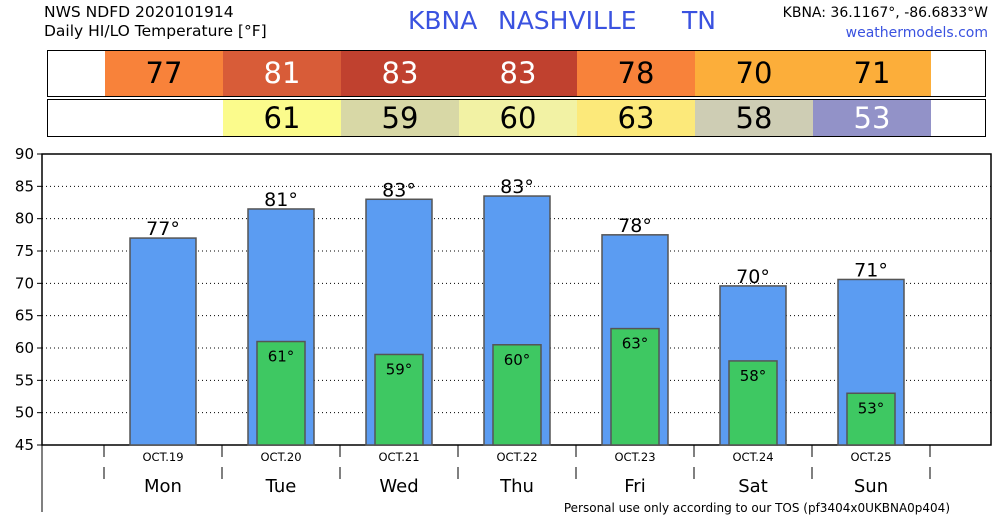 The height and width of the screenshot is (520, 1000). What do you see at coordinates (24, 219) in the screenshot?
I see `y-tick-label: 80` at bounding box center [24, 219].